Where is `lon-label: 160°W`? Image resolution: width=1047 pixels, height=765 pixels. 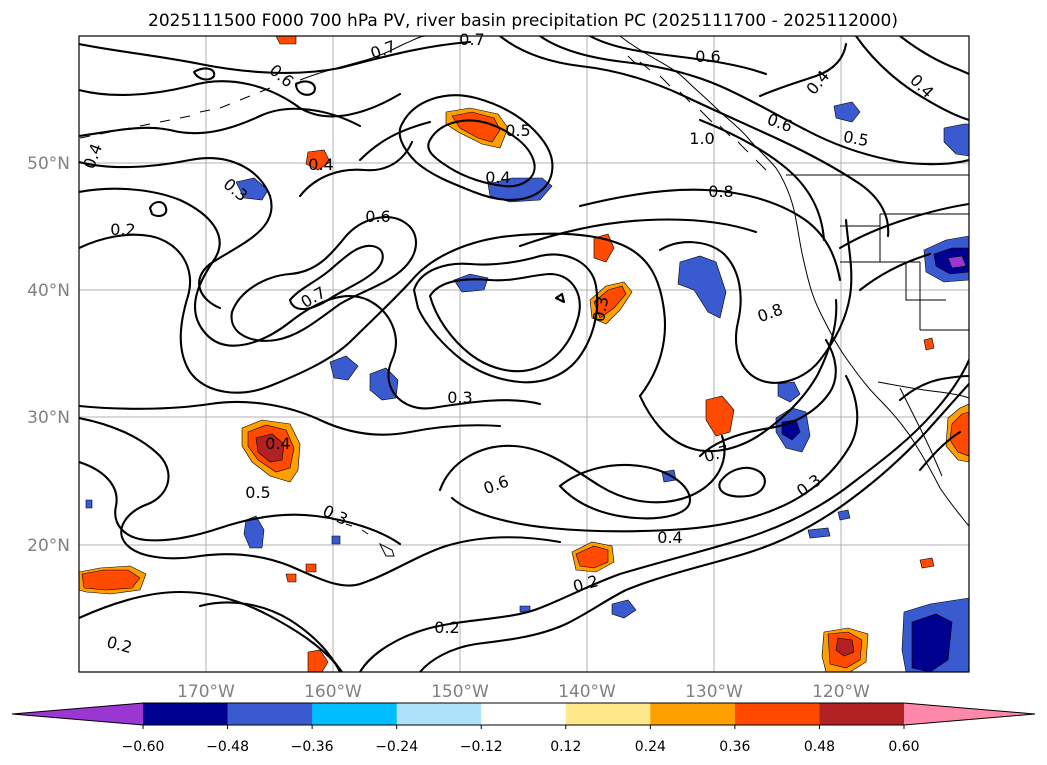 lon-label: 160°W is located at coordinates (333, 692).